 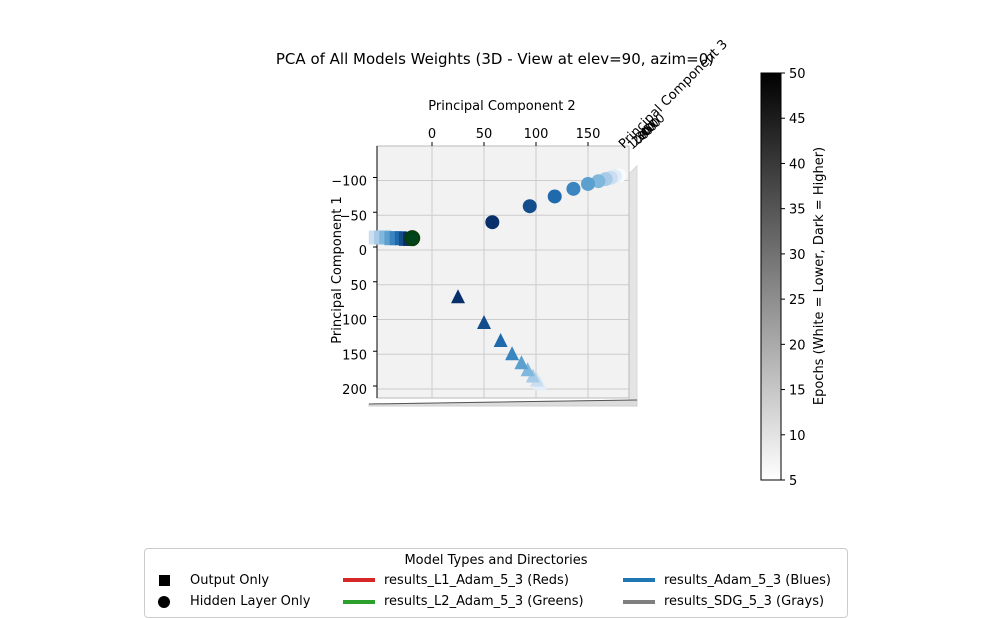 I want to click on y-tick-label-5: 150, so click(x=354, y=355).